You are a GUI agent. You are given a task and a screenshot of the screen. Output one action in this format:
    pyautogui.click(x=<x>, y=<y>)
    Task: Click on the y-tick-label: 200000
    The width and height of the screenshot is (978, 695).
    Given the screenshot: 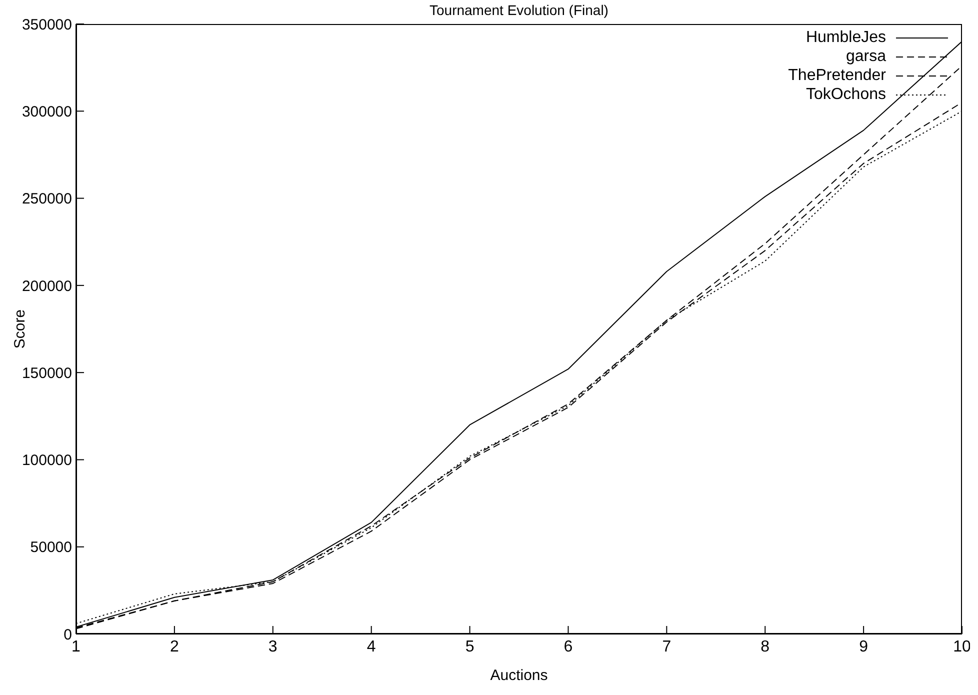 What is the action you would take?
    pyautogui.click(x=47, y=286)
    